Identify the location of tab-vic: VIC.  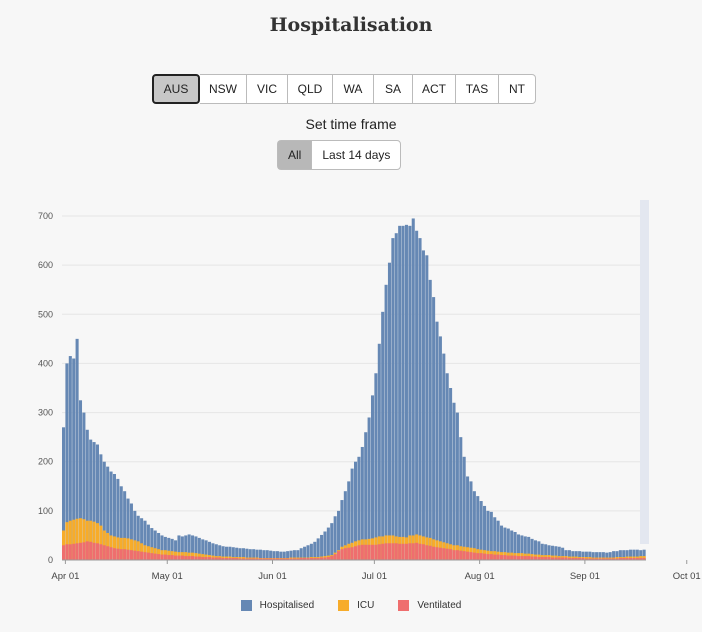
(267, 89).